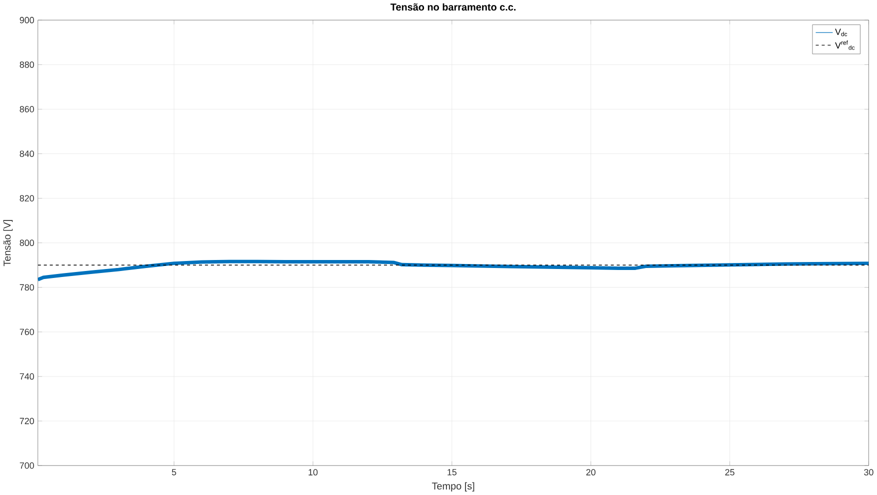 This screenshot has width=877, height=495. I want to click on y-tick-label: 720, so click(27, 421).